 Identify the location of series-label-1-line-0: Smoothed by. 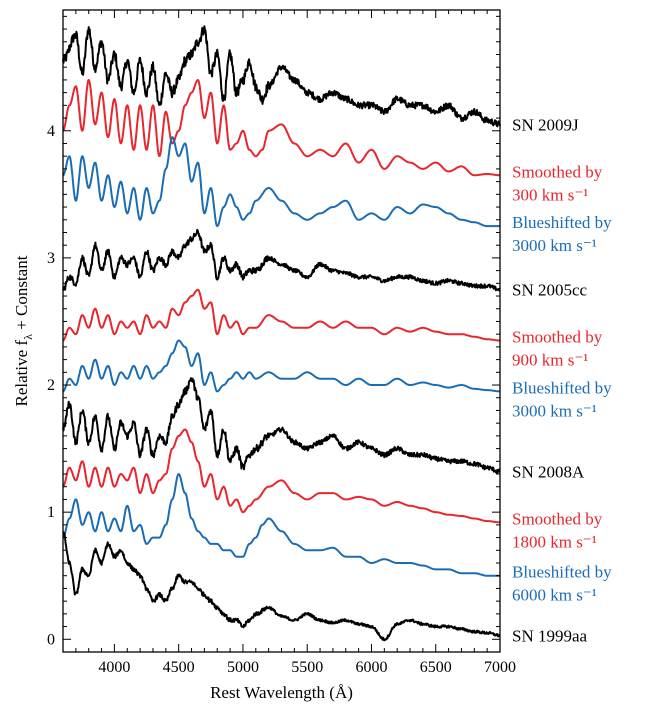
(557, 171).